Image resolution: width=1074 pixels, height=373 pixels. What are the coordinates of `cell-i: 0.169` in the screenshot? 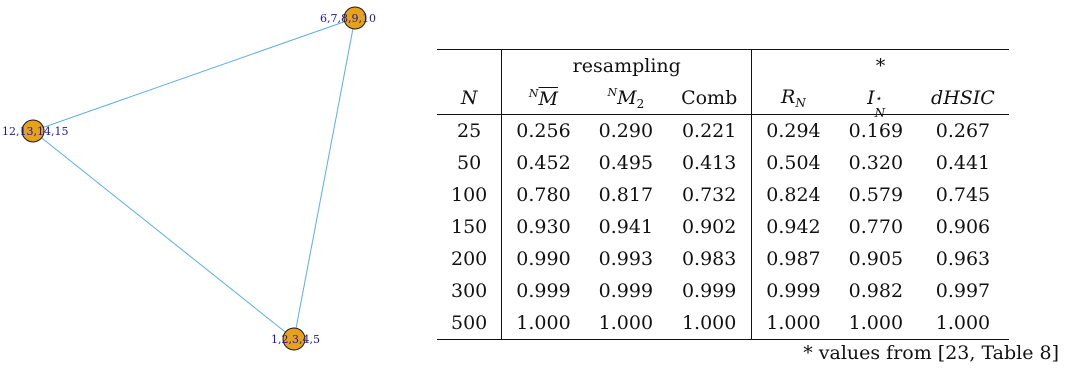 It's located at (876, 130).